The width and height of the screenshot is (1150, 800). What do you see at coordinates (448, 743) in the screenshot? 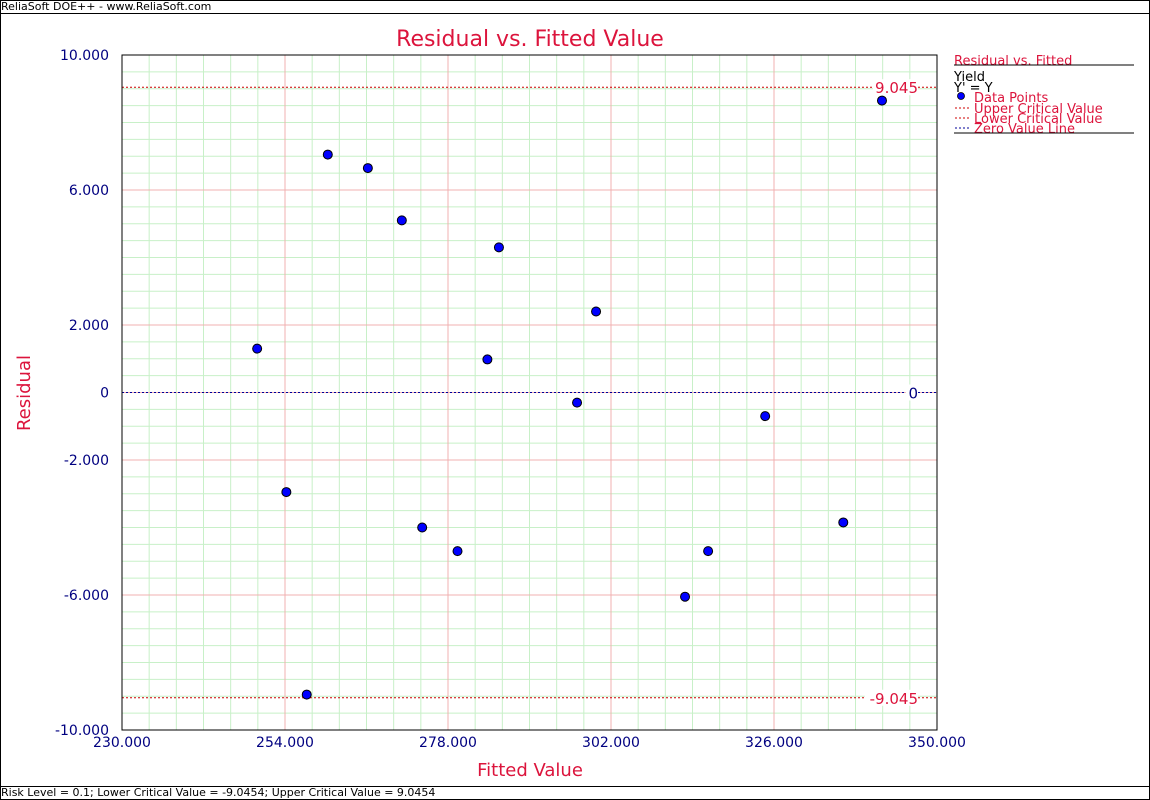
I see `x-tick-label: 278.000` at bounding box center [448, 743].